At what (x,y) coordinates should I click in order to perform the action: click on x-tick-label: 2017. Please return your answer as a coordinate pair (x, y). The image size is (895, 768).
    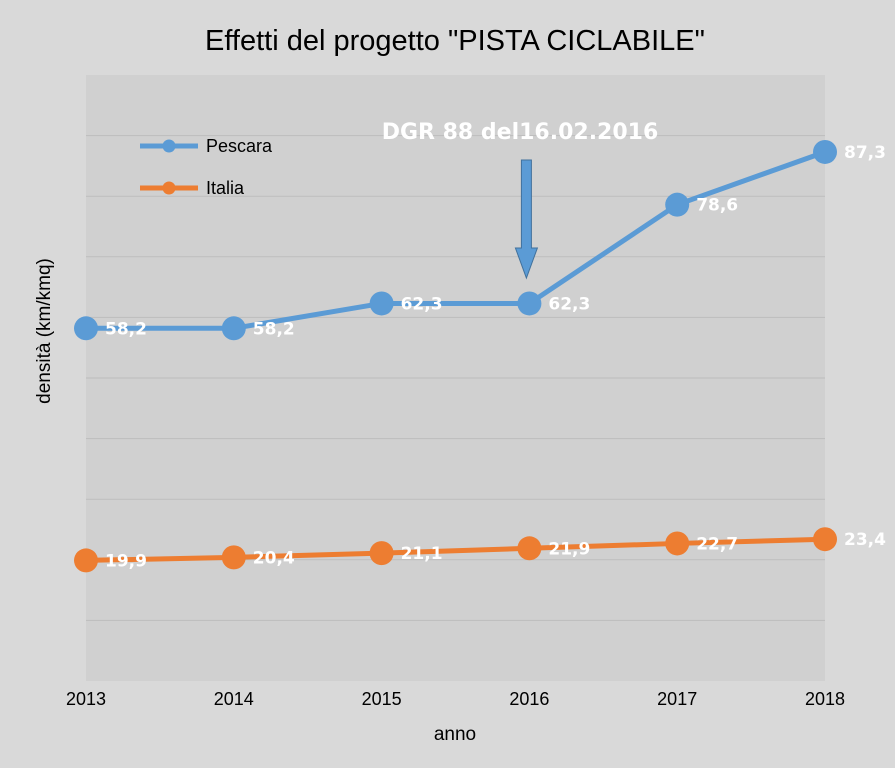
    Looking at the image, I should click on (677, 699).